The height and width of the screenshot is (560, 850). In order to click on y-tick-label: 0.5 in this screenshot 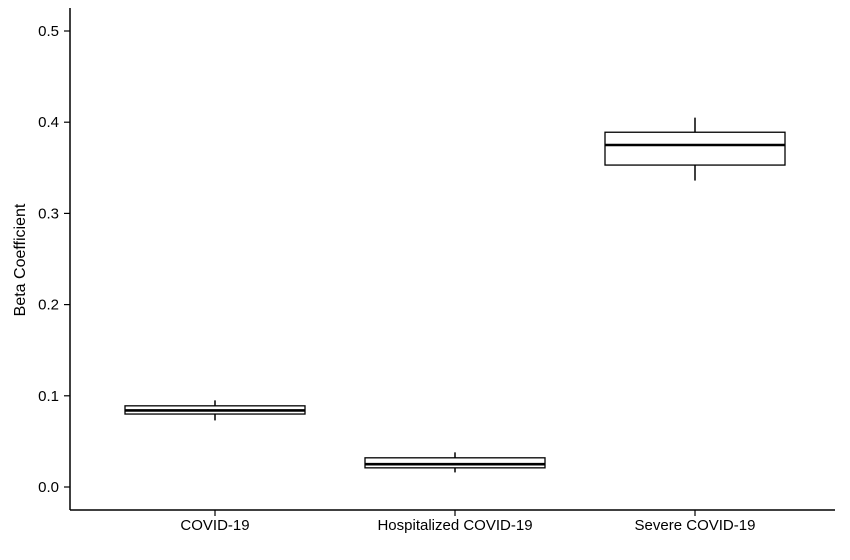, I will do `click(48, 31)`.